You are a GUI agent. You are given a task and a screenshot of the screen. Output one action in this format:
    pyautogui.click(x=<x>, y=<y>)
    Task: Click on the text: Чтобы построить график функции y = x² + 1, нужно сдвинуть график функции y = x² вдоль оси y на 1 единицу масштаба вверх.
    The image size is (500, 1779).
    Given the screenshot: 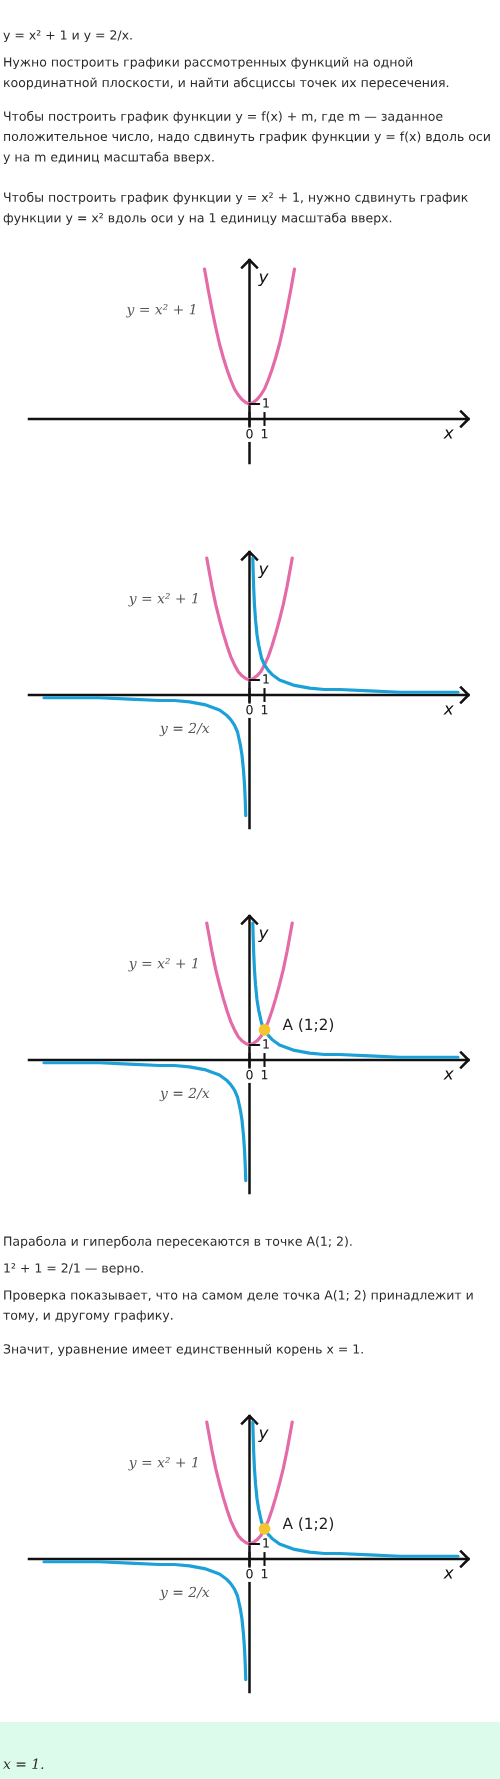 What is the action you would take?
    pyautogui.click(x=235, y=208)
    